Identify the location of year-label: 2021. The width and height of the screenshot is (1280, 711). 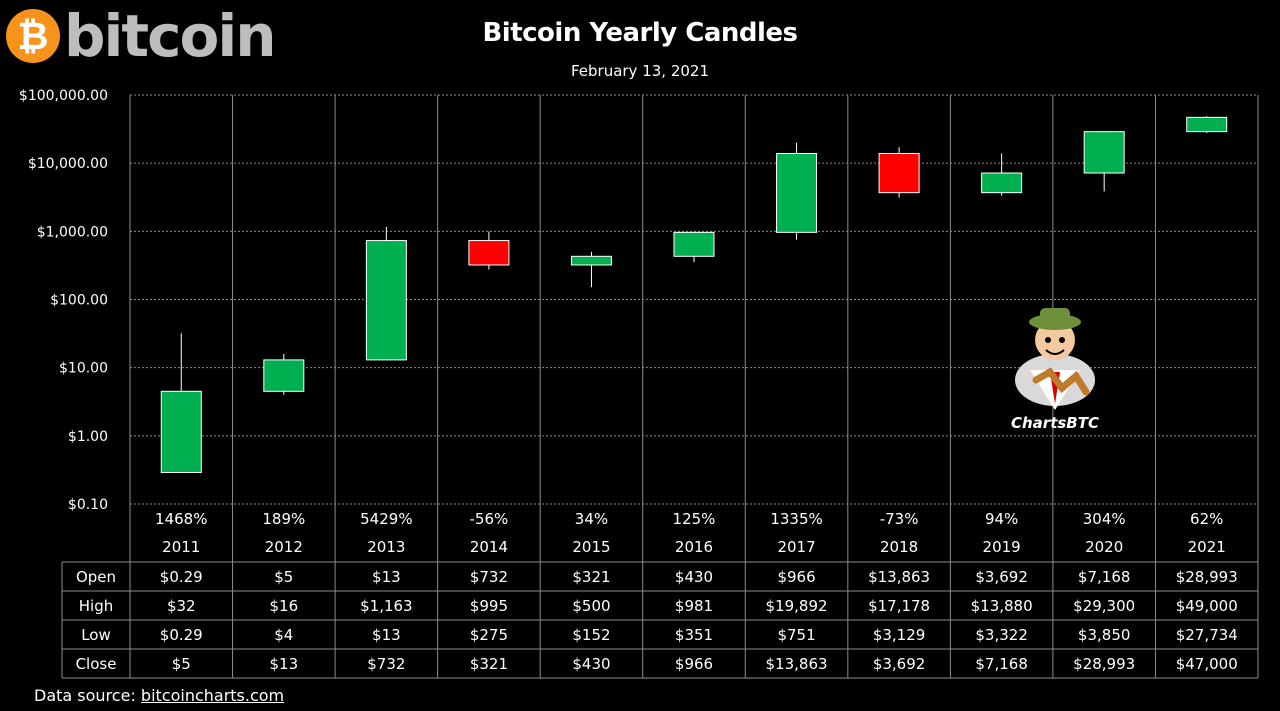
(1207, 547).